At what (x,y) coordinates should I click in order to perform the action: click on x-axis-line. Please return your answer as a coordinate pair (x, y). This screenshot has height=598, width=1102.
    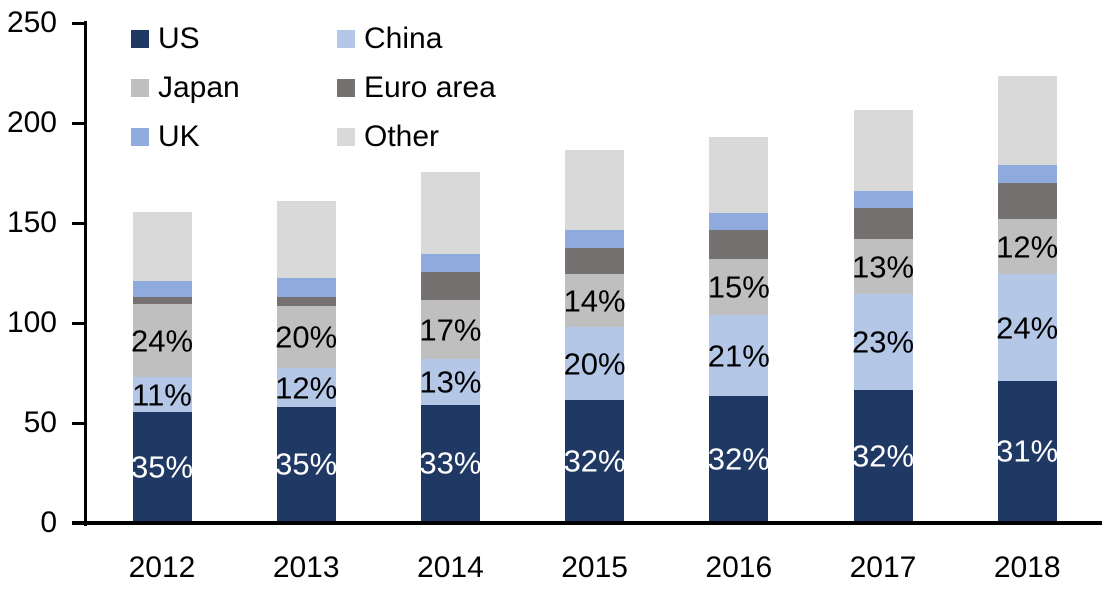
    Looking at the image, I should click on (587, 523).